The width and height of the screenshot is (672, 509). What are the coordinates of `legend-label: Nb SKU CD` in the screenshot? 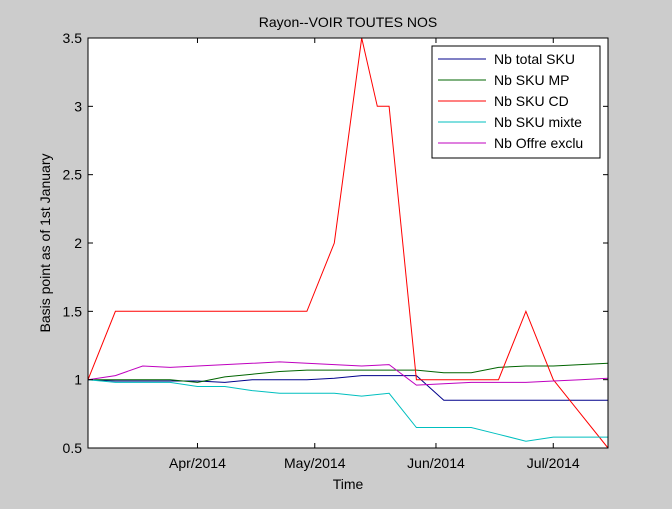 It's located at (531, 101).